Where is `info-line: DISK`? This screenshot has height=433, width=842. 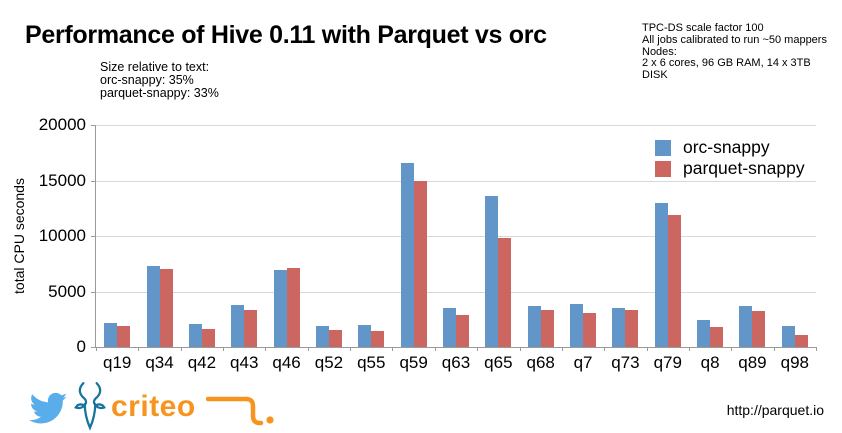
info-line: DISK is located at coordinates (655, 75).